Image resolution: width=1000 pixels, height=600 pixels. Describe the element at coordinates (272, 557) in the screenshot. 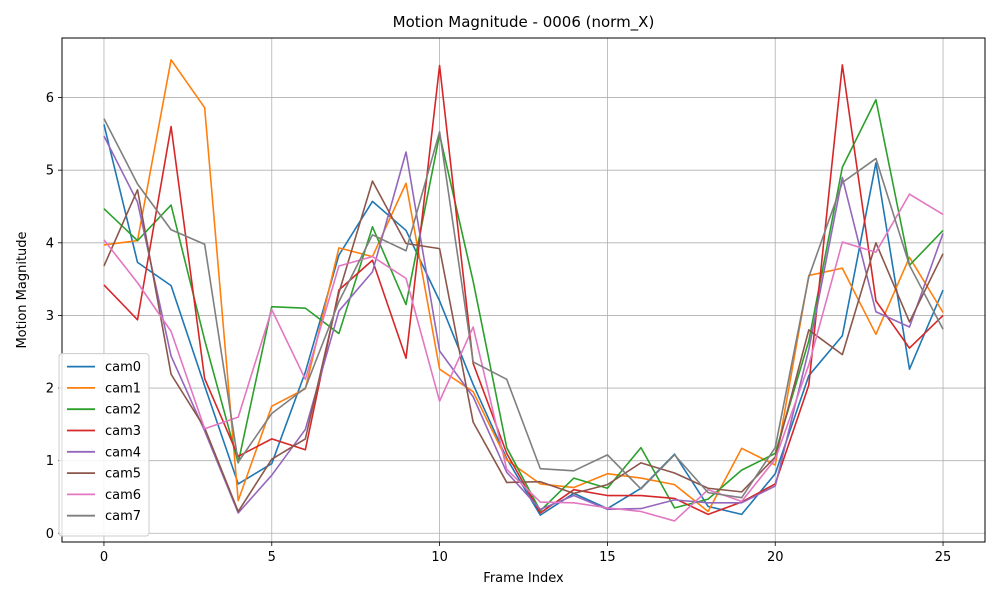

I see `x-tick-label: 5` at that location.